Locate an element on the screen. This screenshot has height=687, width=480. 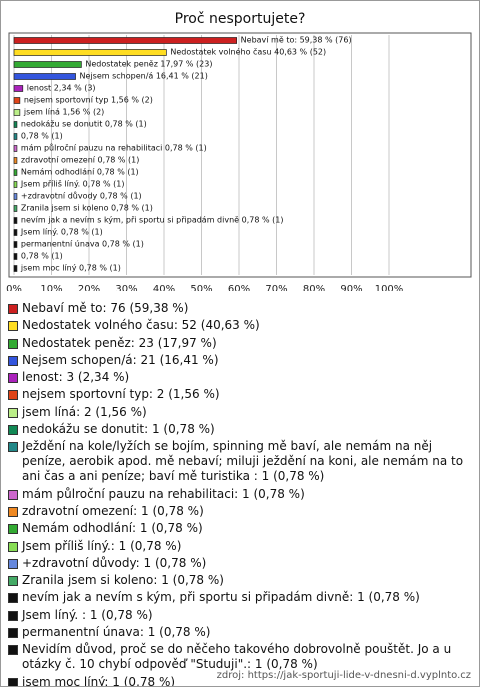
value-label: Nedostatek peněz 17,97 % (23) is located at coordinates (148, 64).